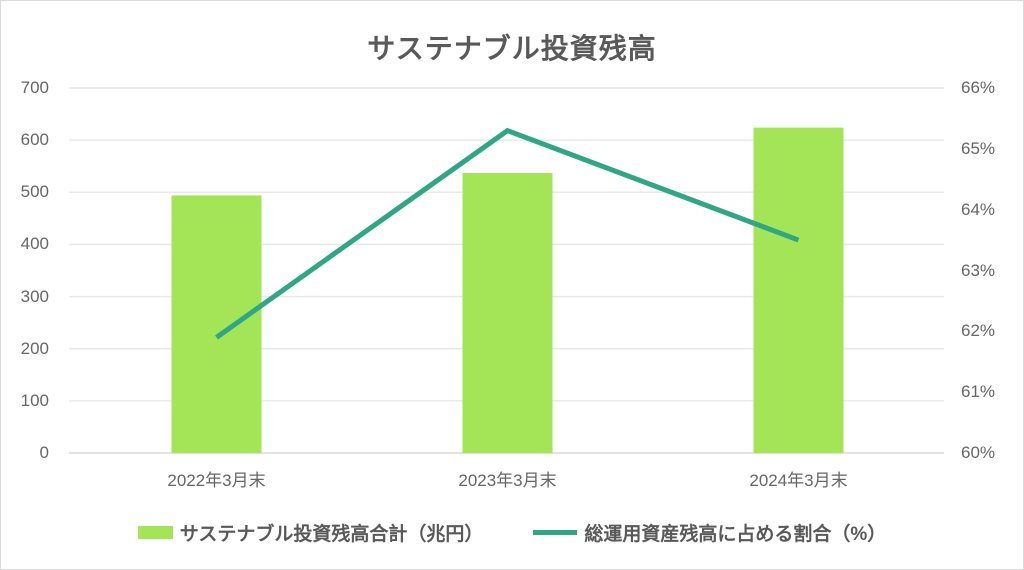 This screenshot has width=1024, height=570. Describe the element at coordinates (34, 400) in the screenshot. I see `y-axis-label-left: 100` at that location.